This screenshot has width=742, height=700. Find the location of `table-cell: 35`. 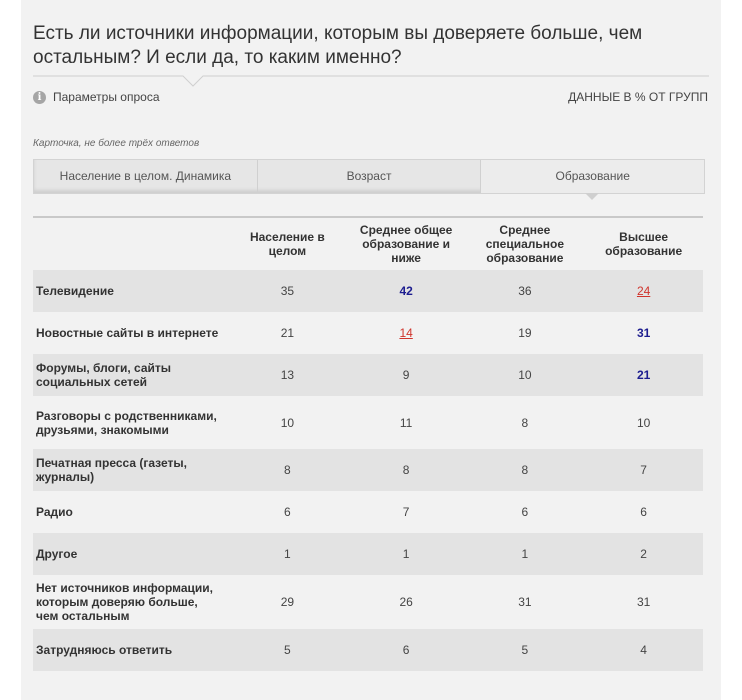

table-cell: 35 is located at coordinates (287, 291).